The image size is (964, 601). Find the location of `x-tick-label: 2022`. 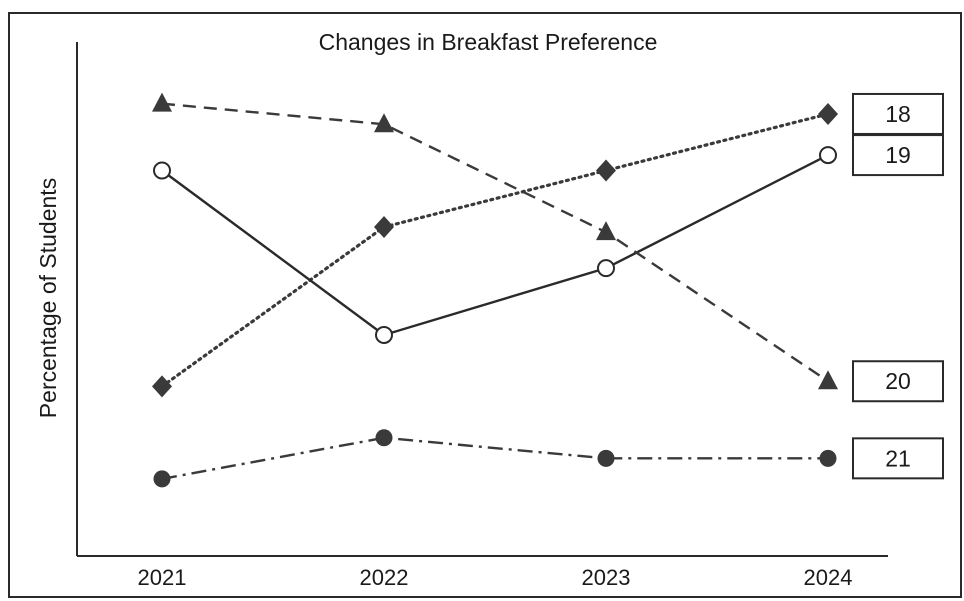

x-tick-label: 2022 is located at coordinates (384, 577).